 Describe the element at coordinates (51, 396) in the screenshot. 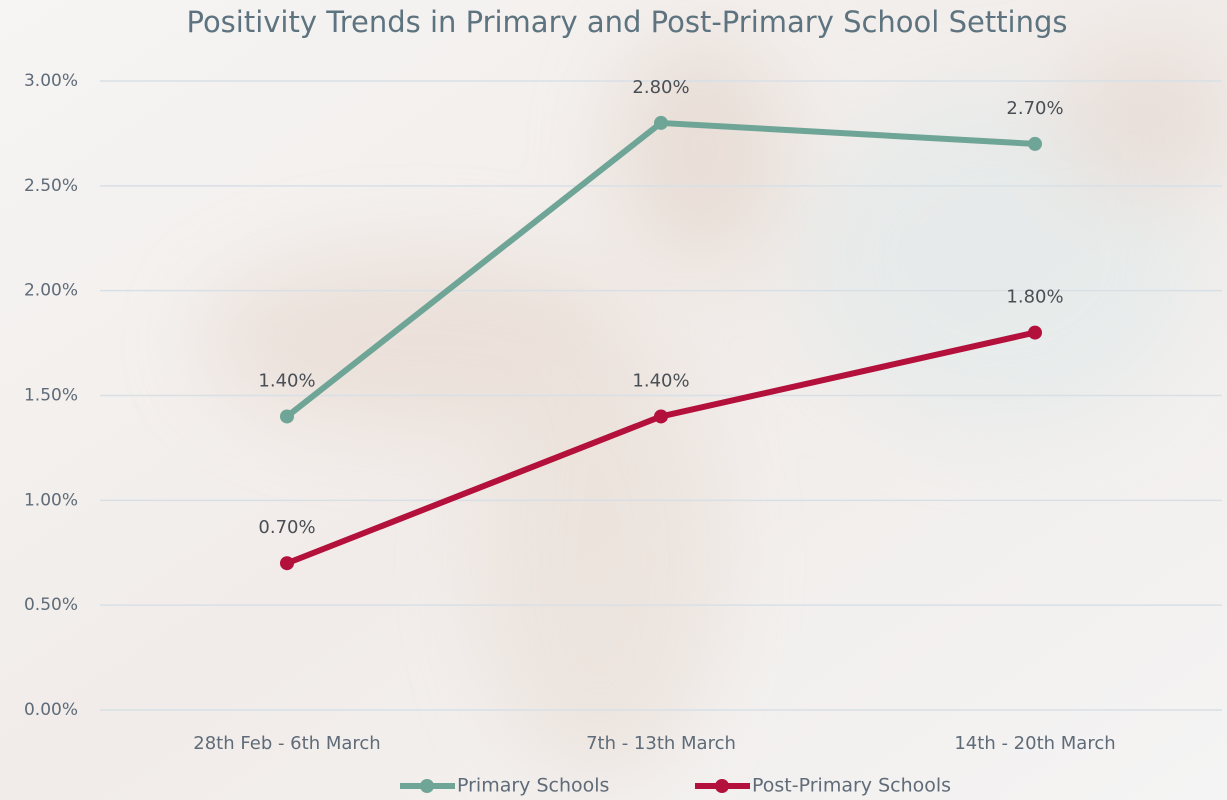

I see `y-tick-label: 1.50%` at that location.